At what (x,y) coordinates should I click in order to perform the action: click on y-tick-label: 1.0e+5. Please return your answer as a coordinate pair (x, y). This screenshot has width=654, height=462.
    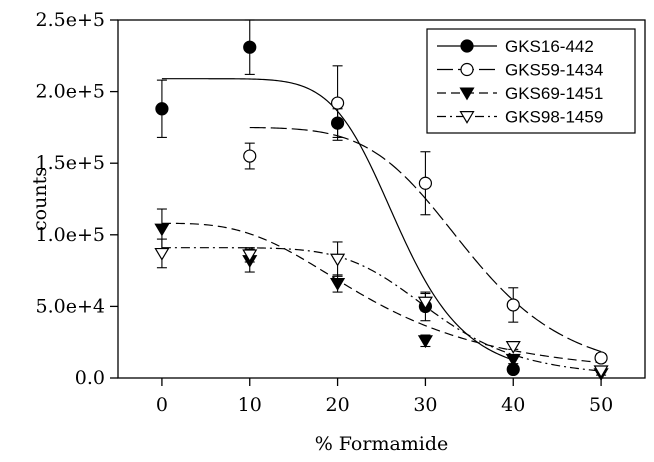
    Looking at the image, I should click on (70, 235).